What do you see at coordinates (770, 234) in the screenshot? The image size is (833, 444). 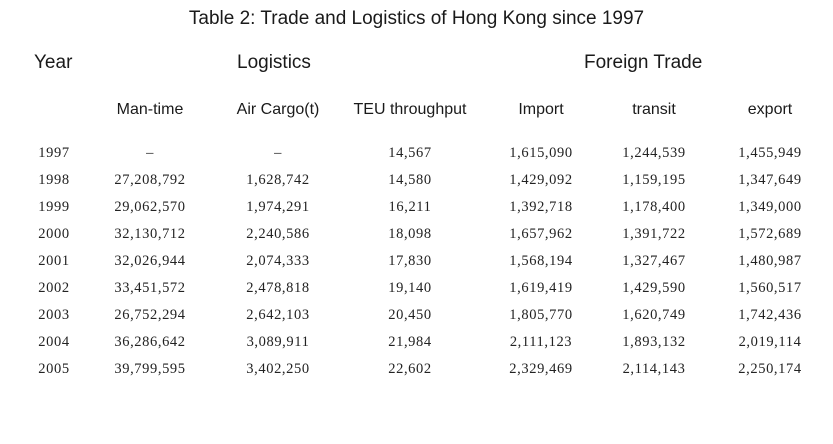 I see `cell-export: 1,572,689` at bounding box center [770, 234].